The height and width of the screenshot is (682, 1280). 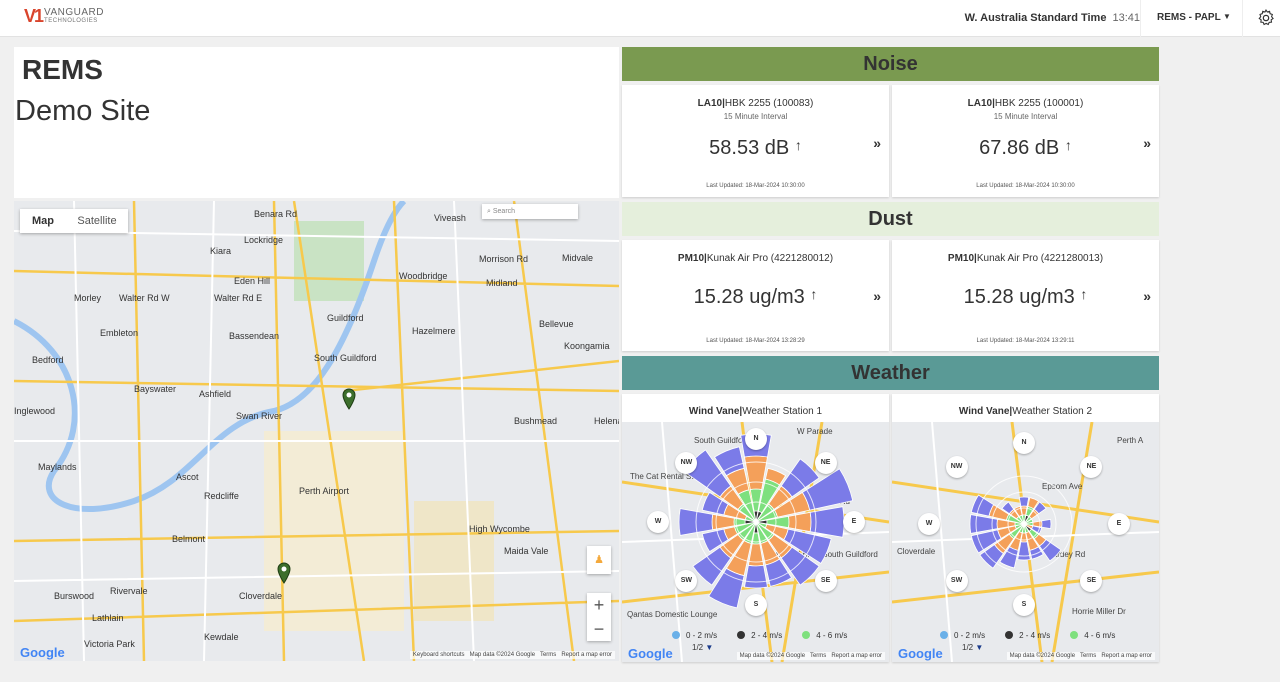 What do you see at coordinates (187, 477) in the screenshot?
I see `map-place-label: Ascot` at bounding box center [187, 477].